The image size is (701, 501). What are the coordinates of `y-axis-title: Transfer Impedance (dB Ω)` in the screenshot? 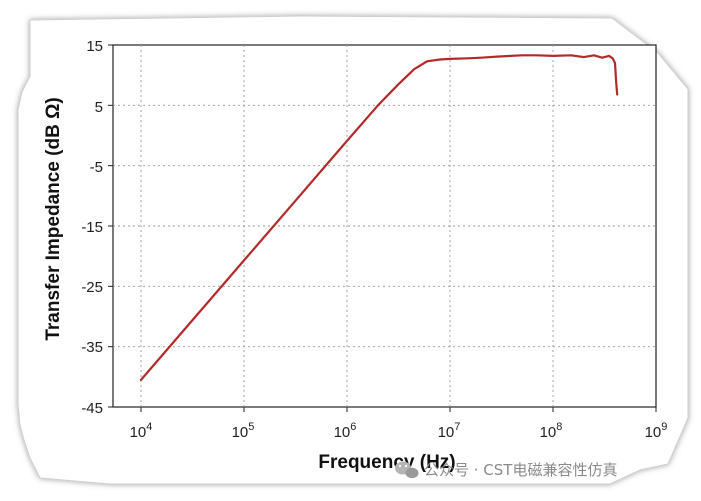 It's located at (53, 218).